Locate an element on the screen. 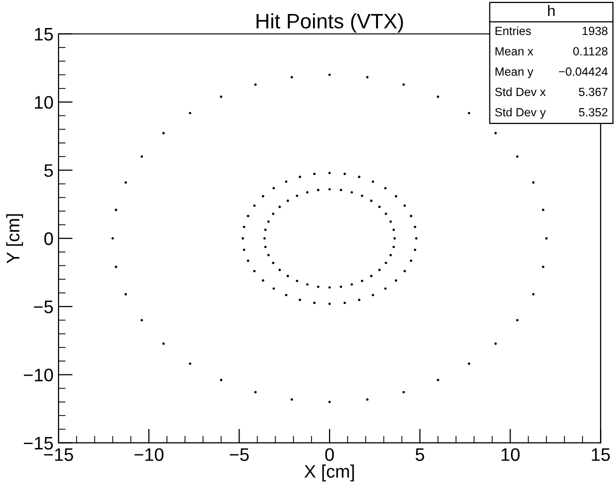 The height and width of the screenshot is (484, 616). chart-title: Hit Points (VTX) is located at coordinates (329, 23).